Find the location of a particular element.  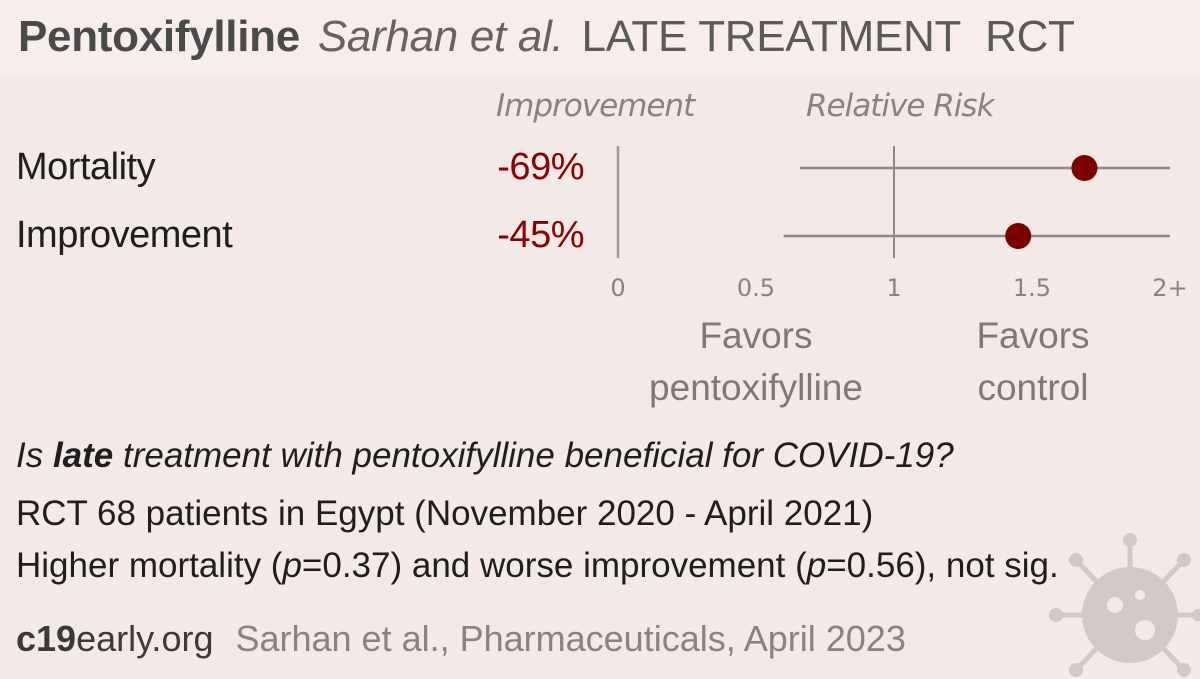

outcome-label-improvement: Improvement is located at coordinates (124, 235).